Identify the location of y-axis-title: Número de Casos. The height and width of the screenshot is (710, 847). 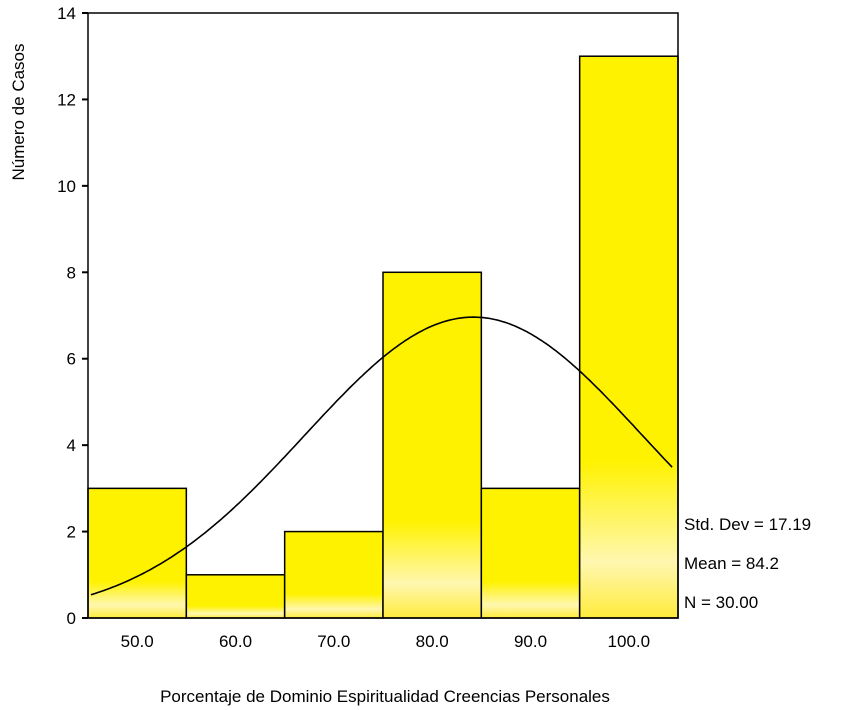
(18, 111).